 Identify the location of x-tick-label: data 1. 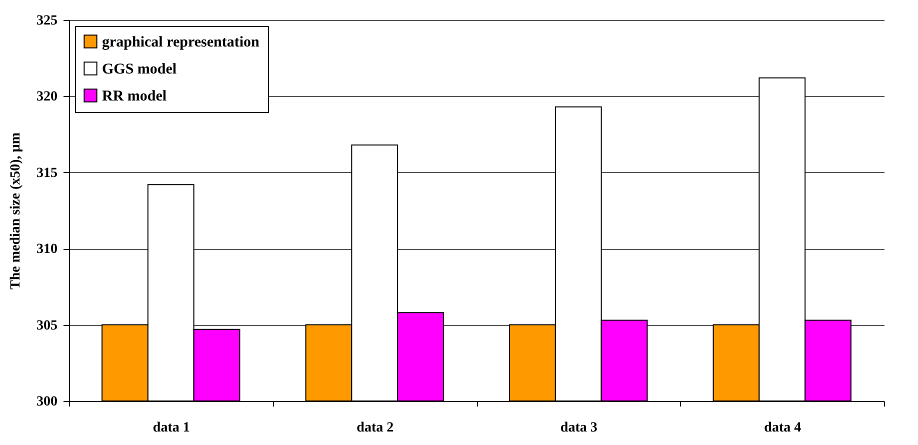
(171, 428).